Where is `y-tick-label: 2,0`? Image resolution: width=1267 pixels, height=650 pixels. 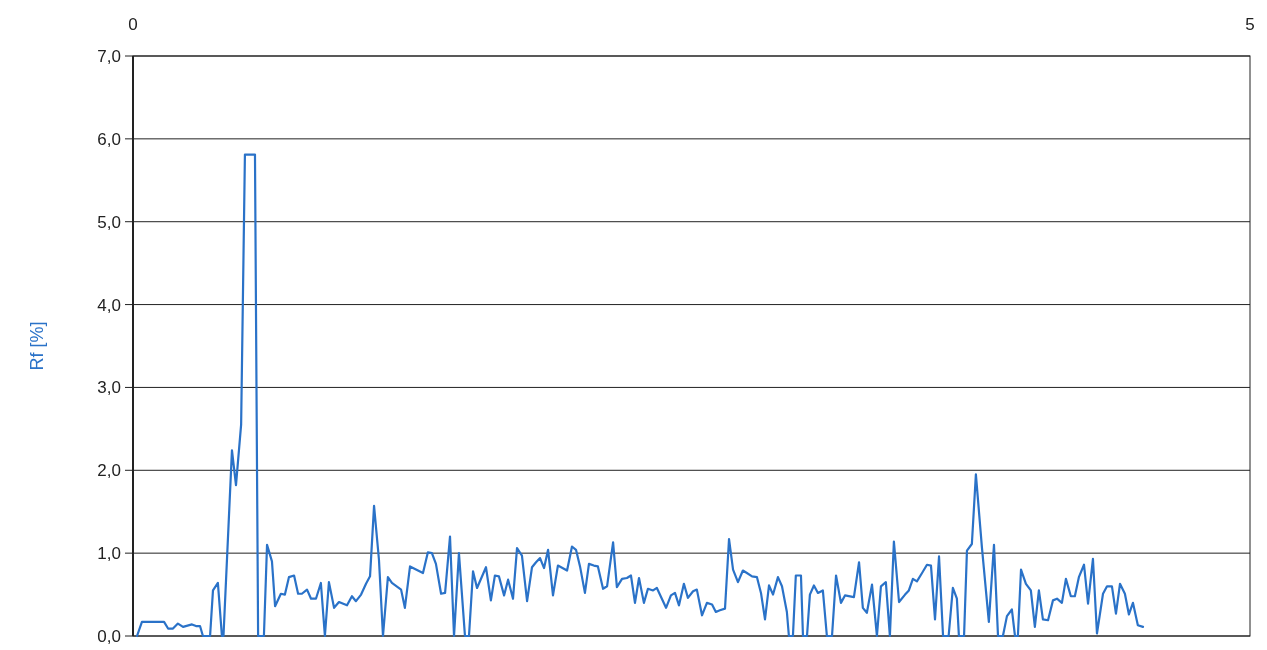 y-tick-label: 2,0 is located at coordinates (109, 471).